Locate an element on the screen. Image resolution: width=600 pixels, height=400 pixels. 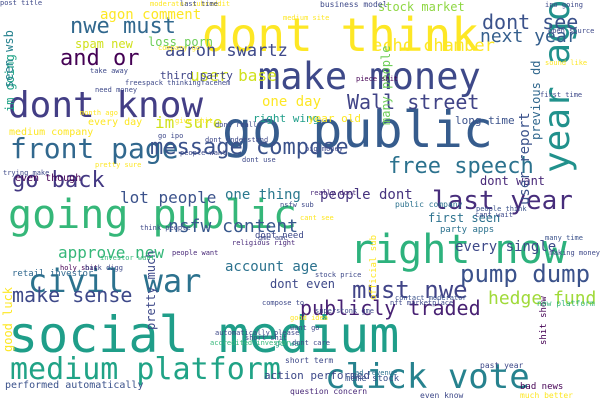
word-account-age: account age is located at coordinates (271, 267).